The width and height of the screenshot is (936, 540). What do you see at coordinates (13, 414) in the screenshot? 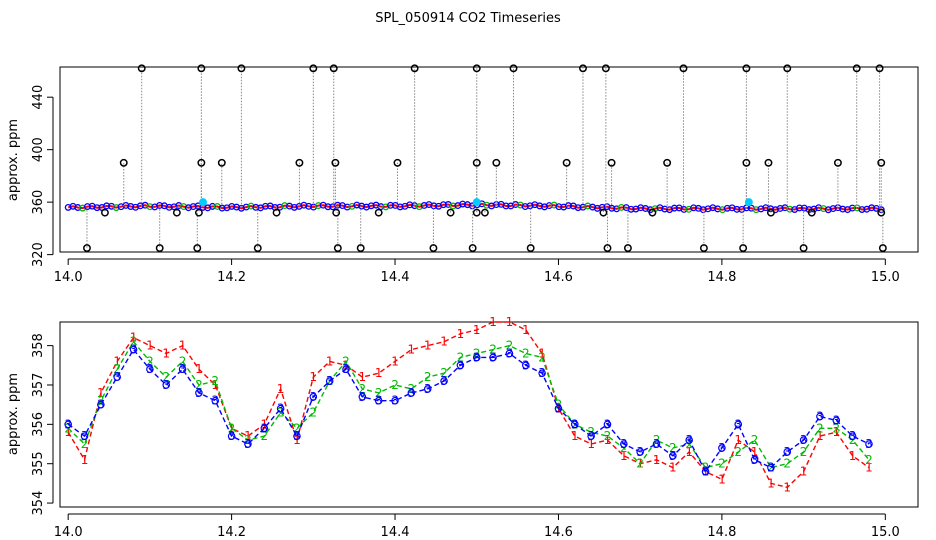
I see `bottom-ylabel: approx. ppm` at bounding box center [13, 414].